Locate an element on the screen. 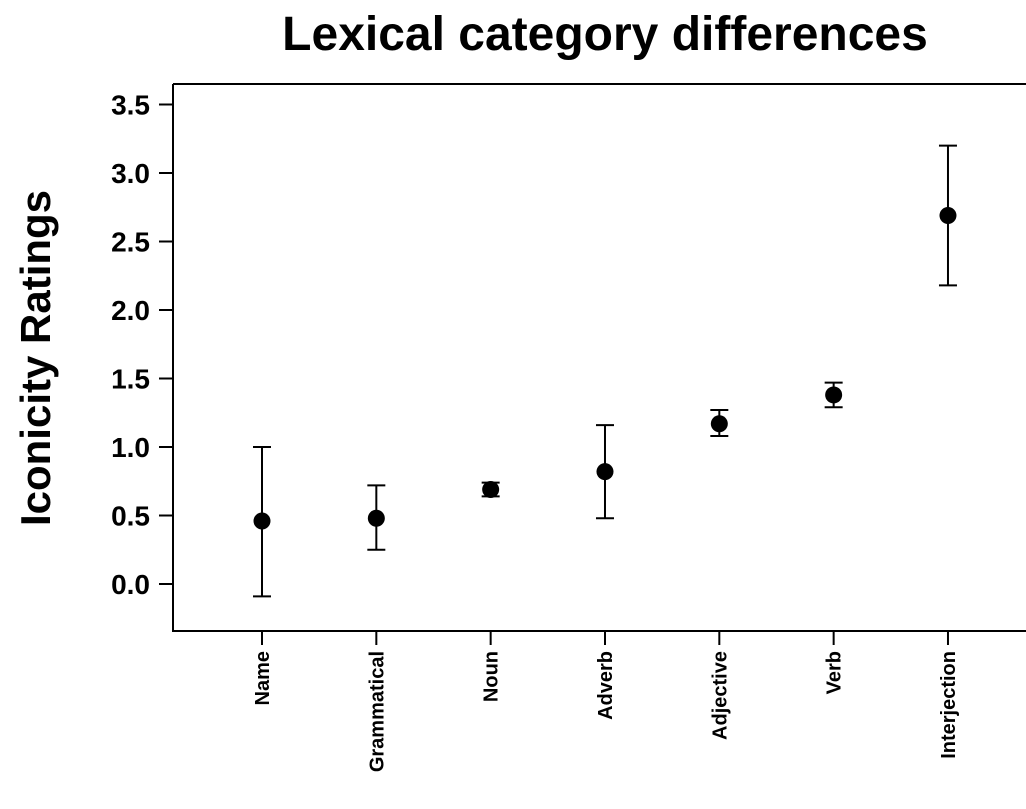 The width and height of the screenshot is (1026, 809). y-tick-label: 2.5 is located at coordinates (130, 242).